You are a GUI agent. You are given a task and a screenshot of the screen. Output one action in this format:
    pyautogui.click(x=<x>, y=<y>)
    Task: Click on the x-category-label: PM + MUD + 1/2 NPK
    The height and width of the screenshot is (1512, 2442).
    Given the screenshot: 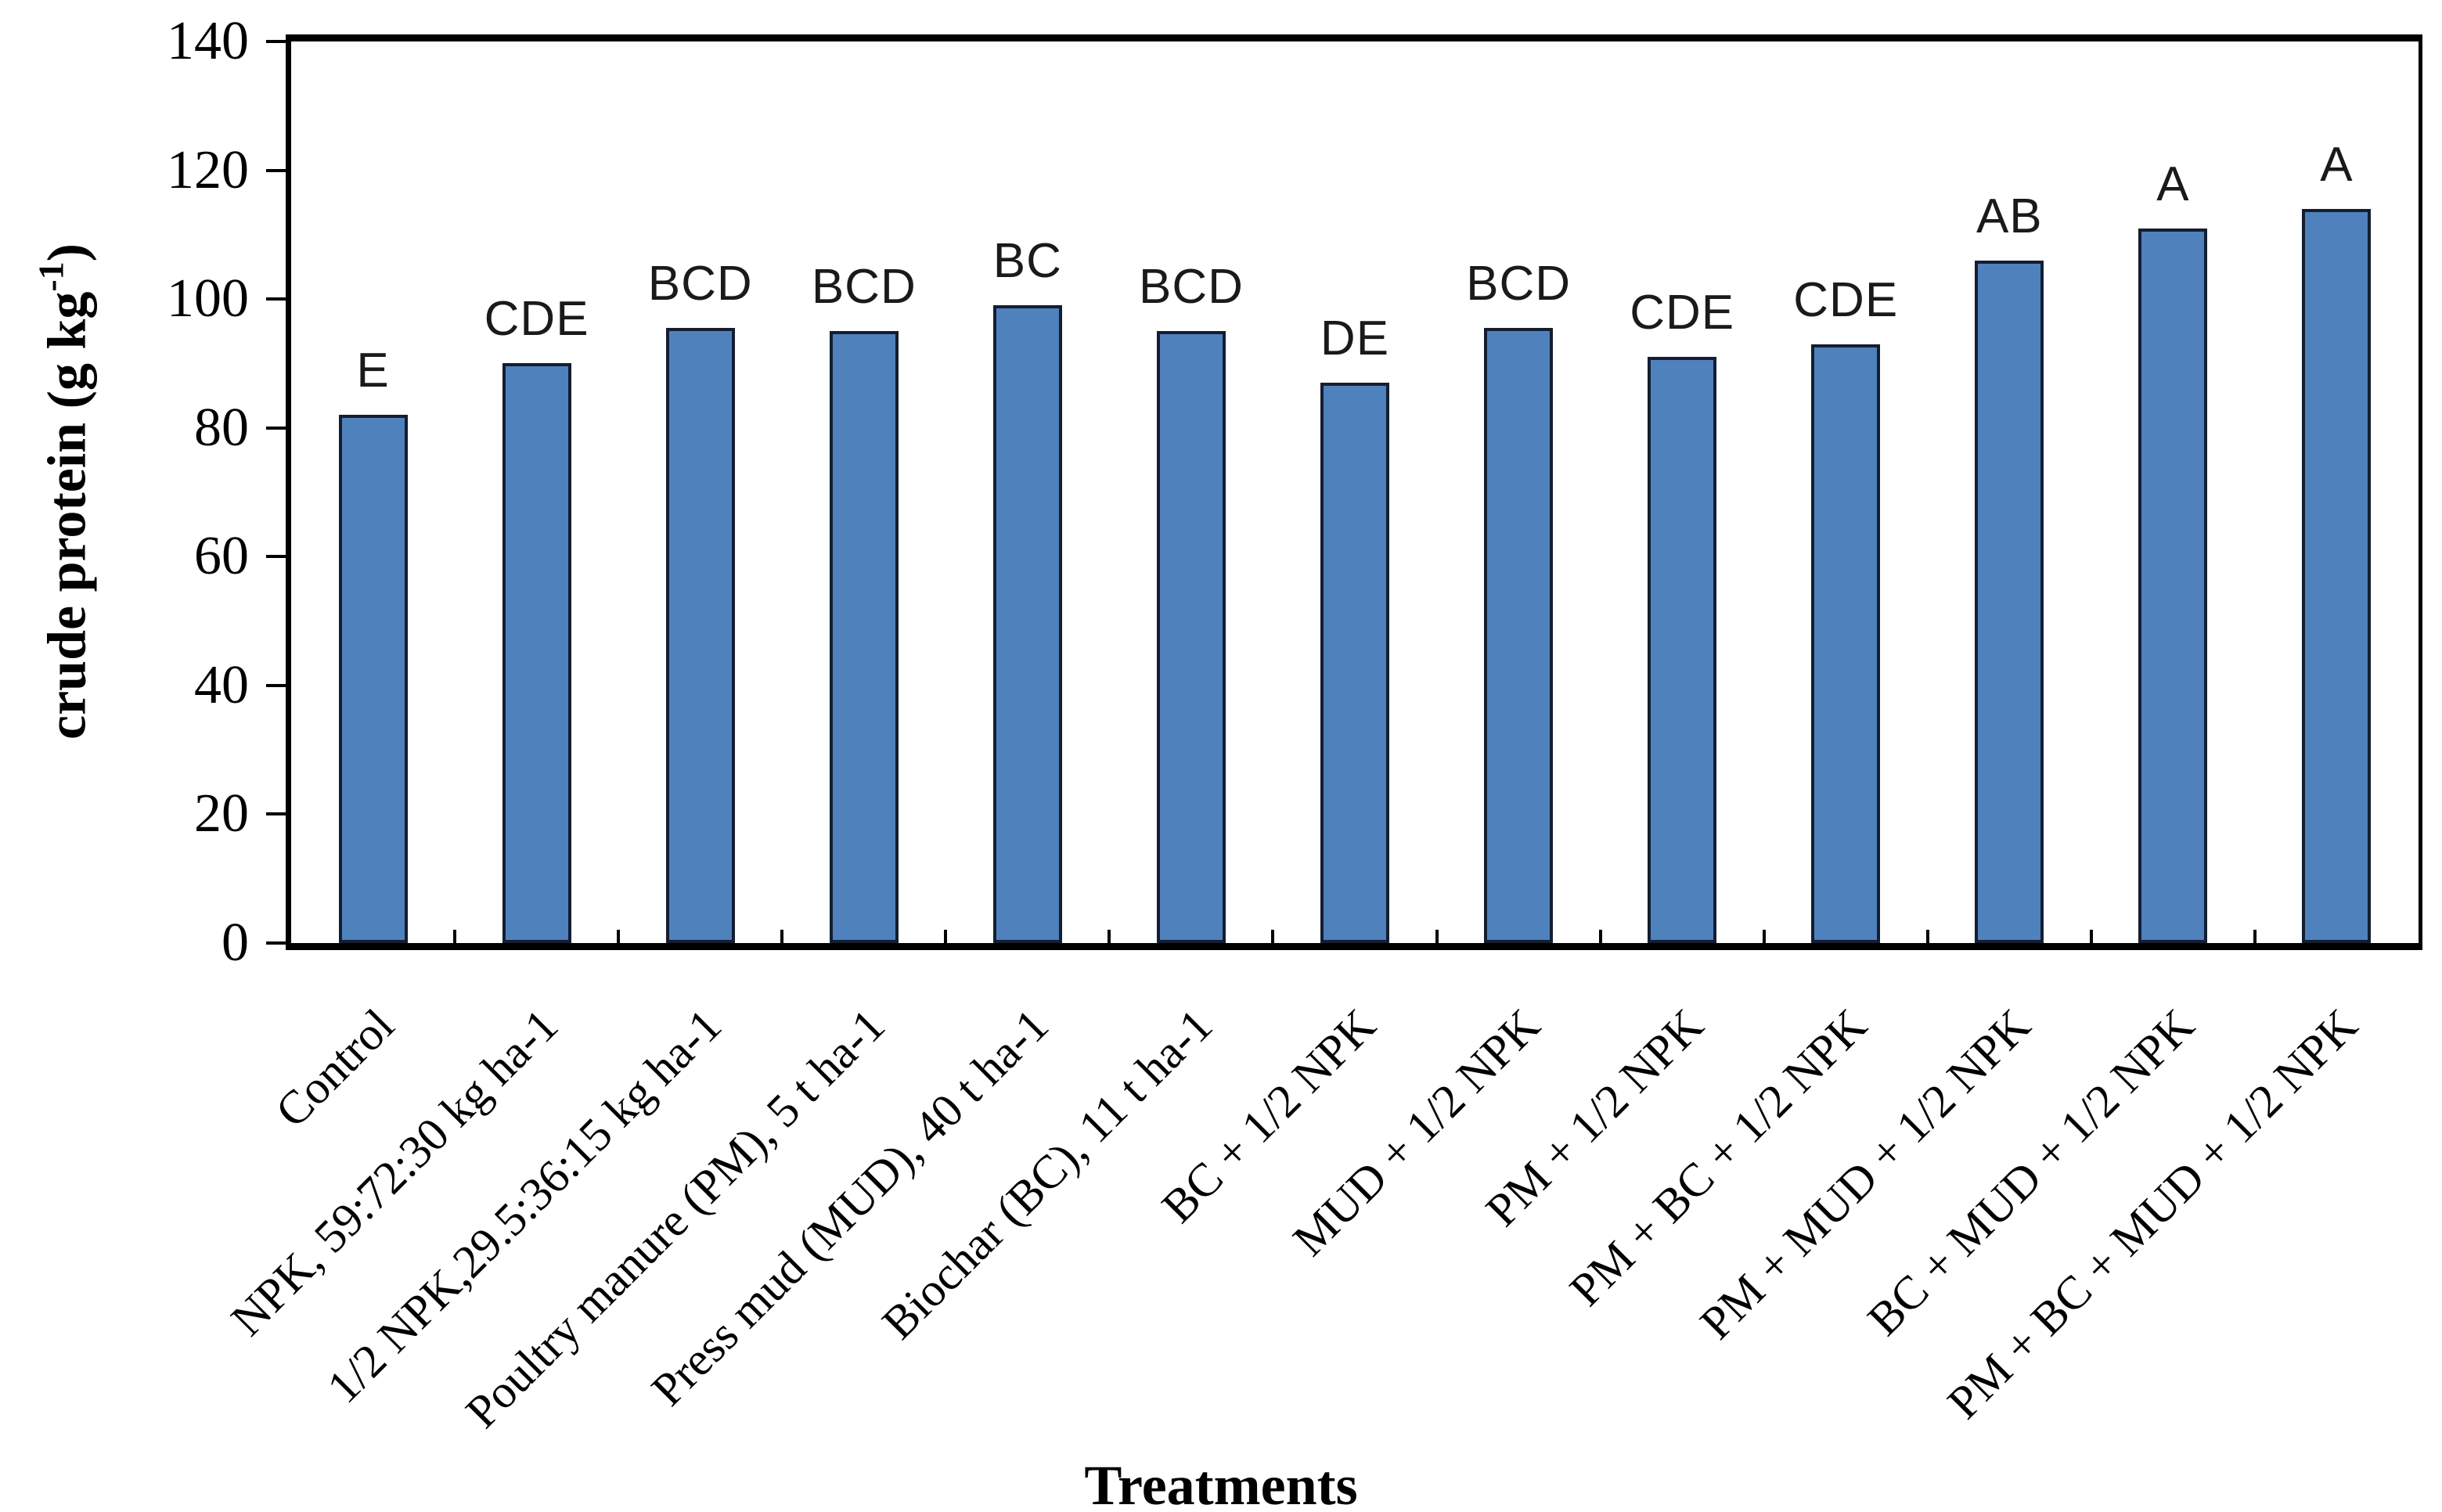 What is the action you would take?
    pyautogui.click(x=1865, y=1174)
    